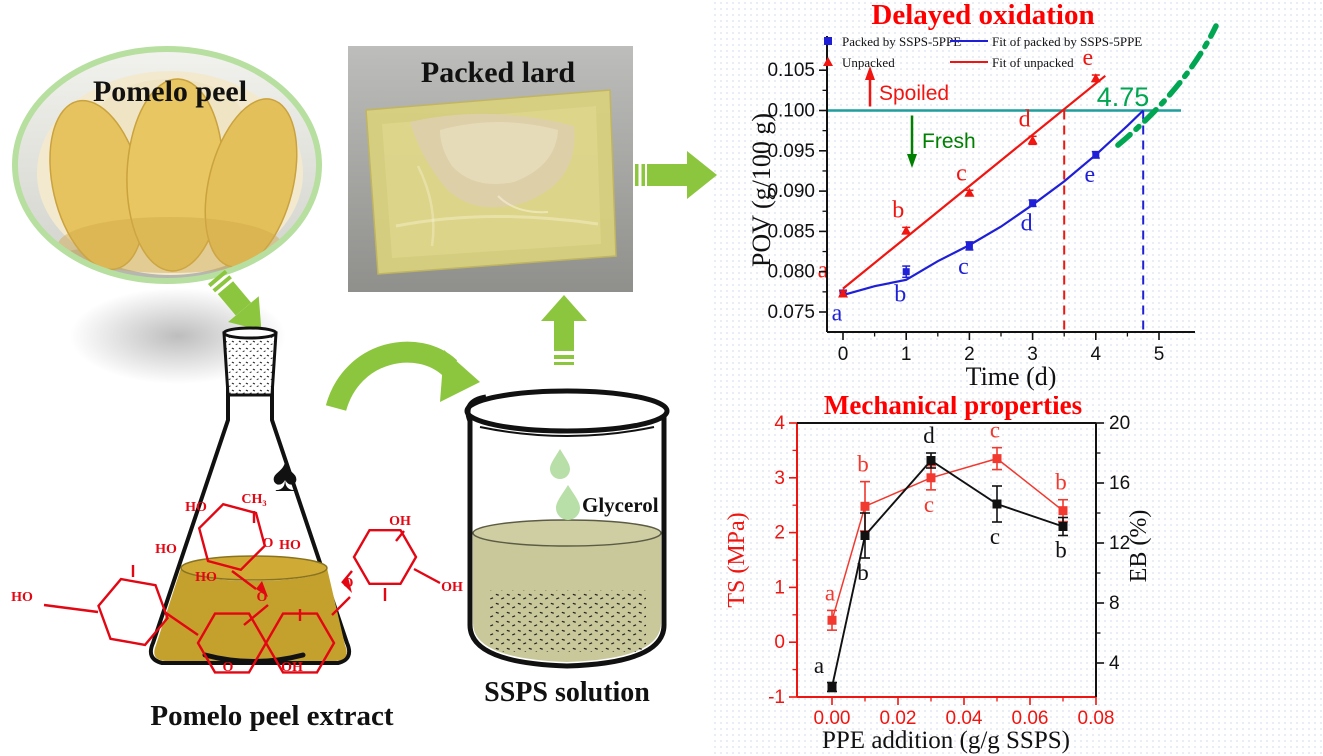 This screenshot has width=1323, height=756. What do you see at coordinates (250, 364) in the screenshot?
I see `flask-stopper` at bounding box center [250, 364].